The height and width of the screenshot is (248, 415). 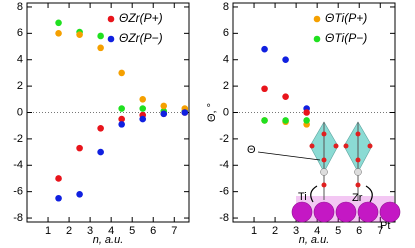 I want to click on annotation: Pt, so click(x=385, y=226).